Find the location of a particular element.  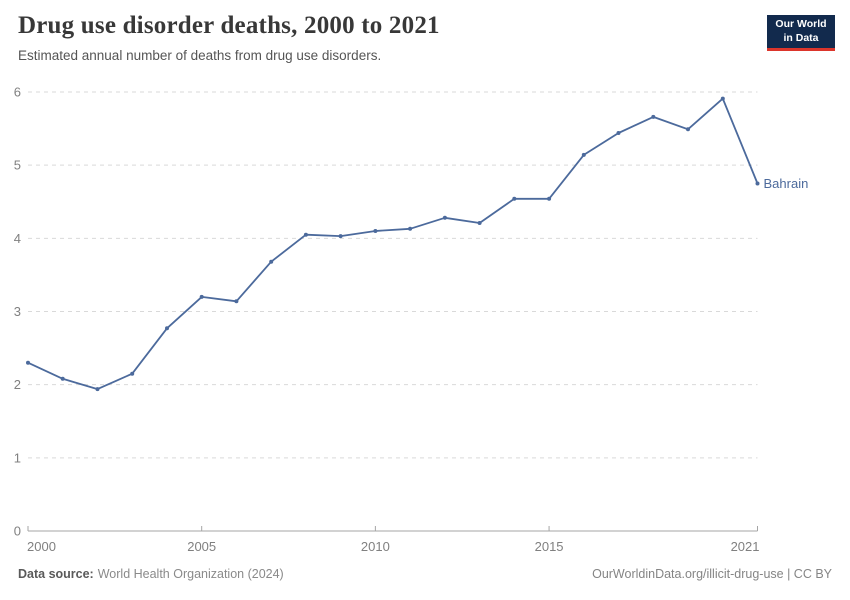

y-tick-label-5: 5 is located at coordinates (17, 165).